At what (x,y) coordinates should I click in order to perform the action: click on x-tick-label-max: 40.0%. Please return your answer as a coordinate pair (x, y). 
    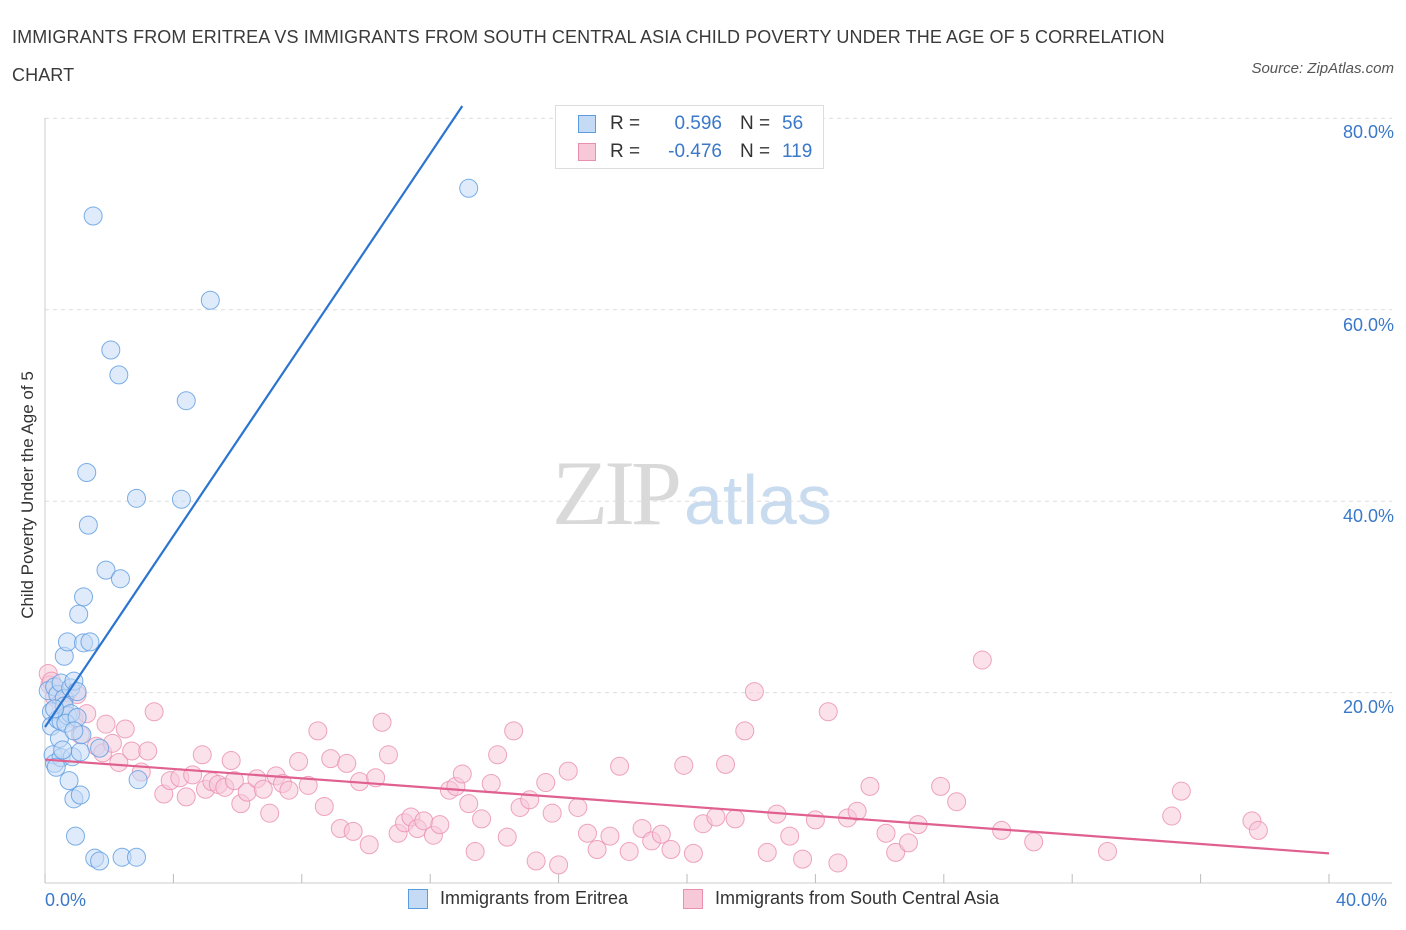
    Looking at the image, I should click on (1362, 900).